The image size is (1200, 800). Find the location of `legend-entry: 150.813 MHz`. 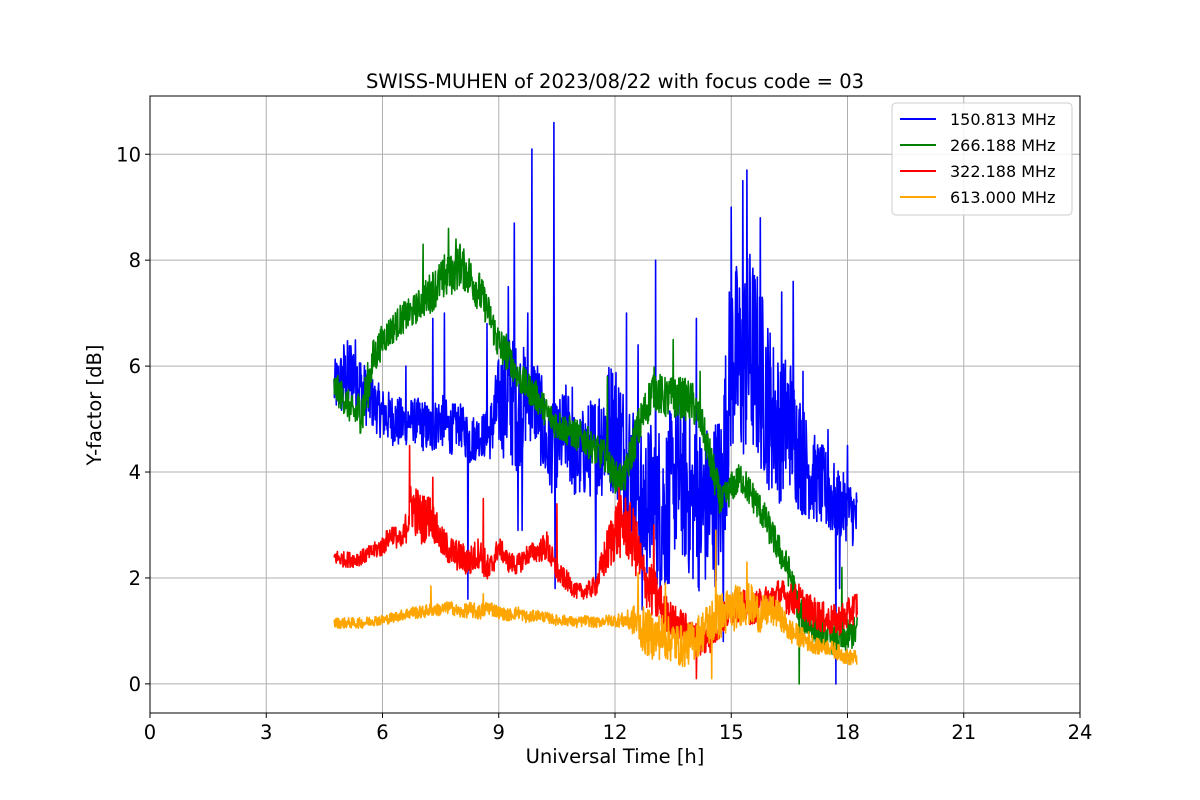

legend-entry: 150.813 MHz is located at coordinates (1002, 119).